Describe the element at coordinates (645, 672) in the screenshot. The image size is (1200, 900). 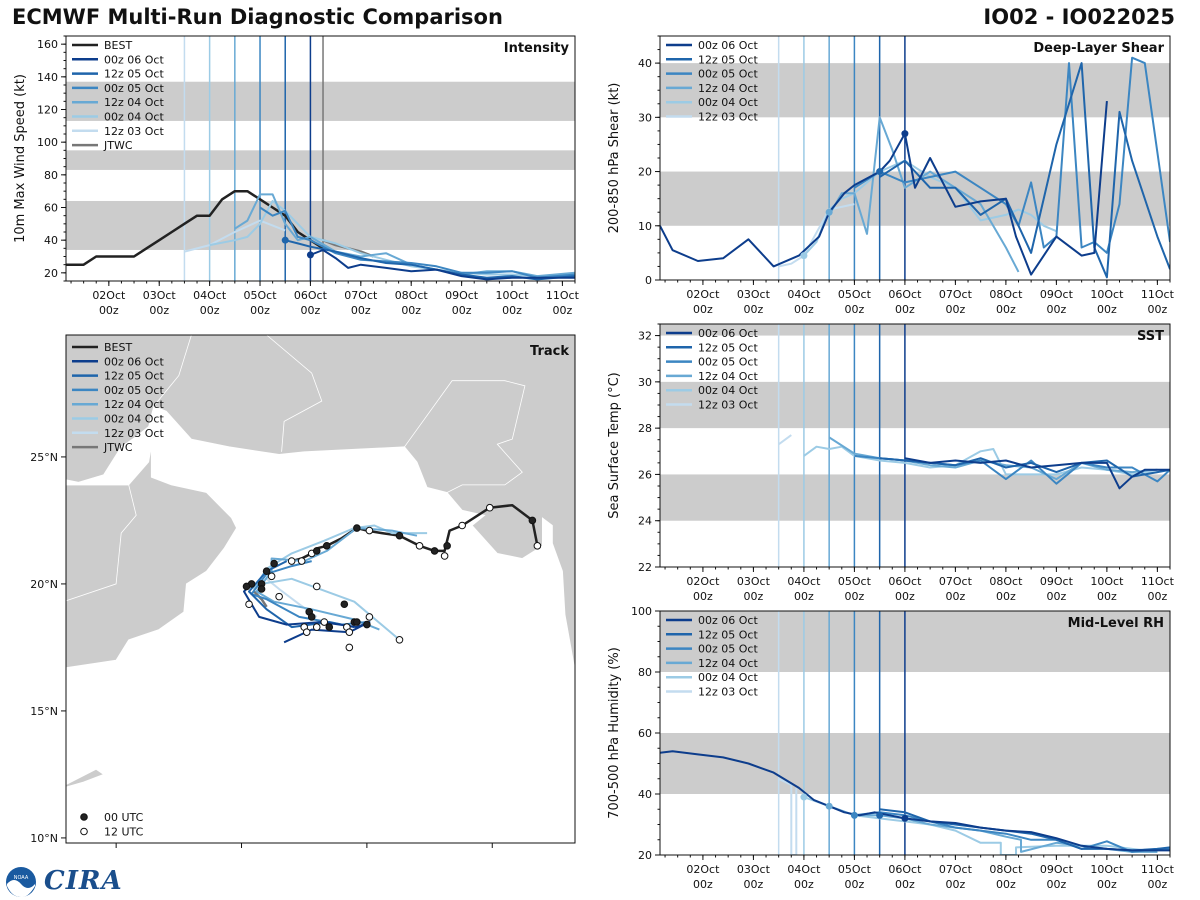
I see `y-tick-label: 80` at that location.